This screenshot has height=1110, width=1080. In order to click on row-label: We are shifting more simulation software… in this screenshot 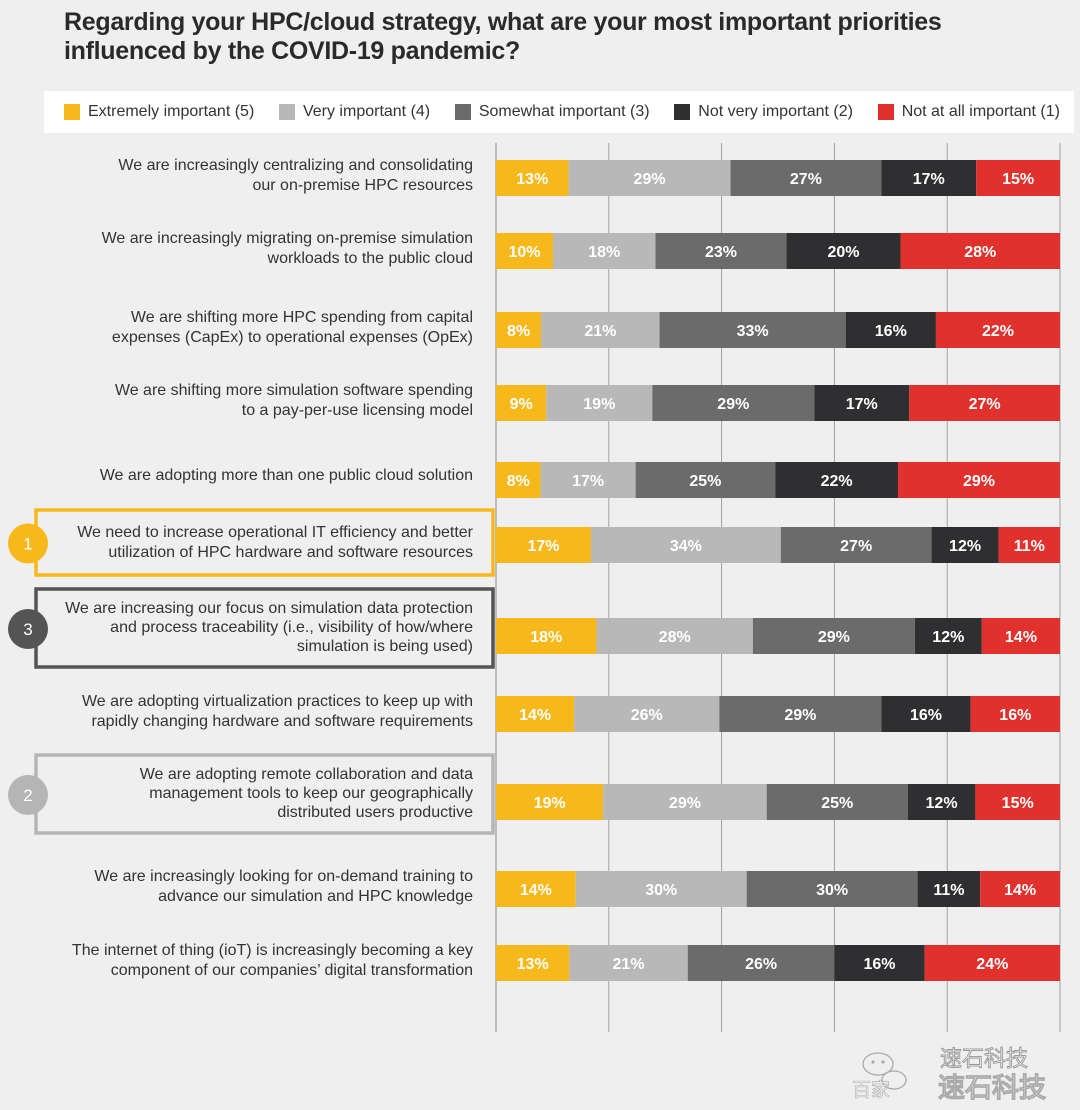, I will do `click(294, 390)`.